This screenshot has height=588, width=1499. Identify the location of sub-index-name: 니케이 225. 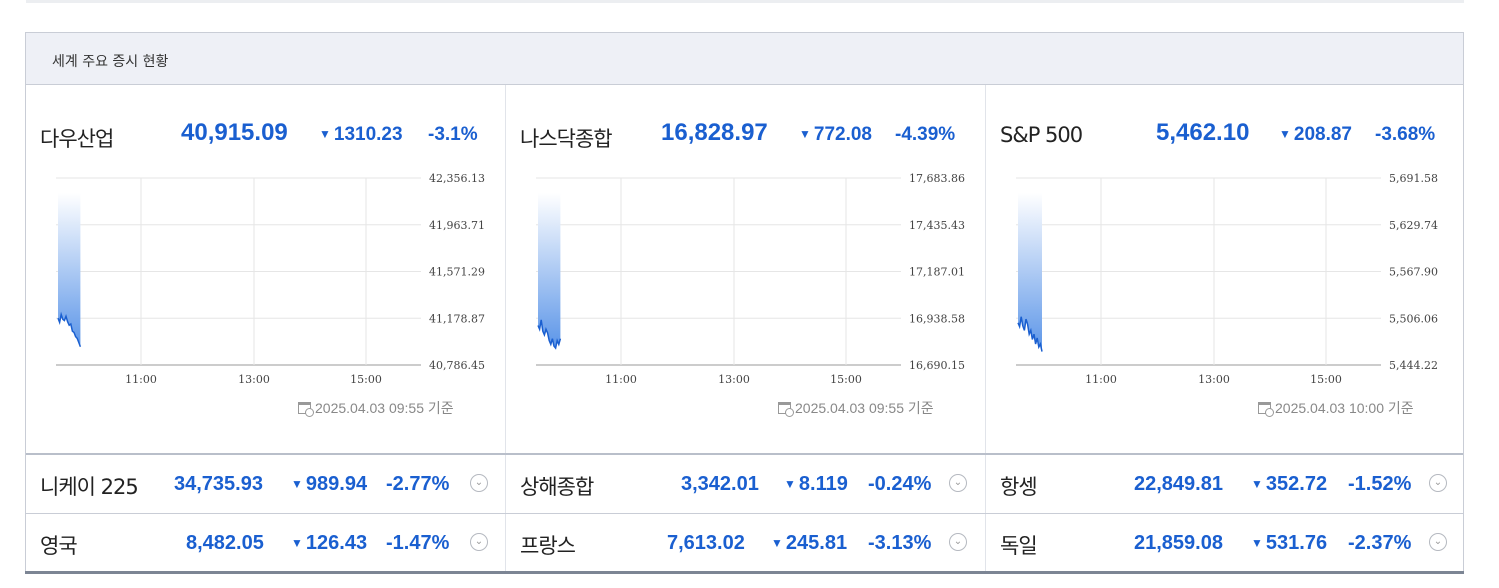
(89, 487).